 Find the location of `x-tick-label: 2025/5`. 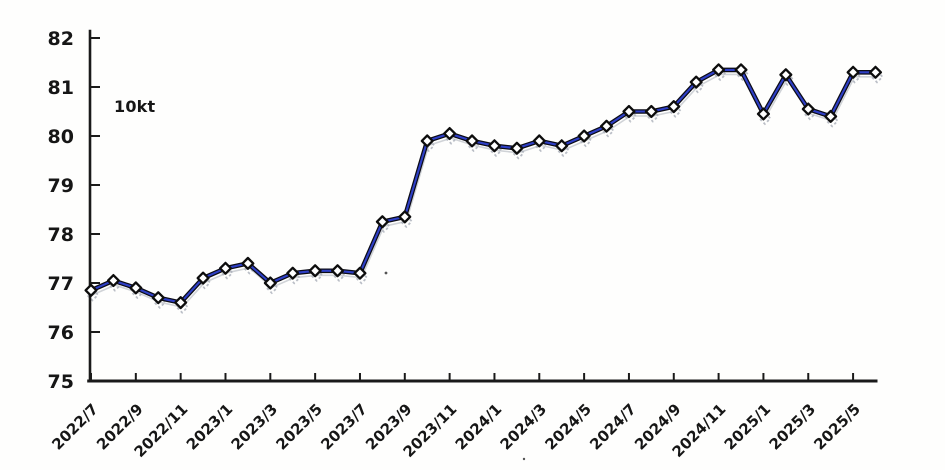

x-tick-label: 2025/5 is located at coordinates (837, 427).